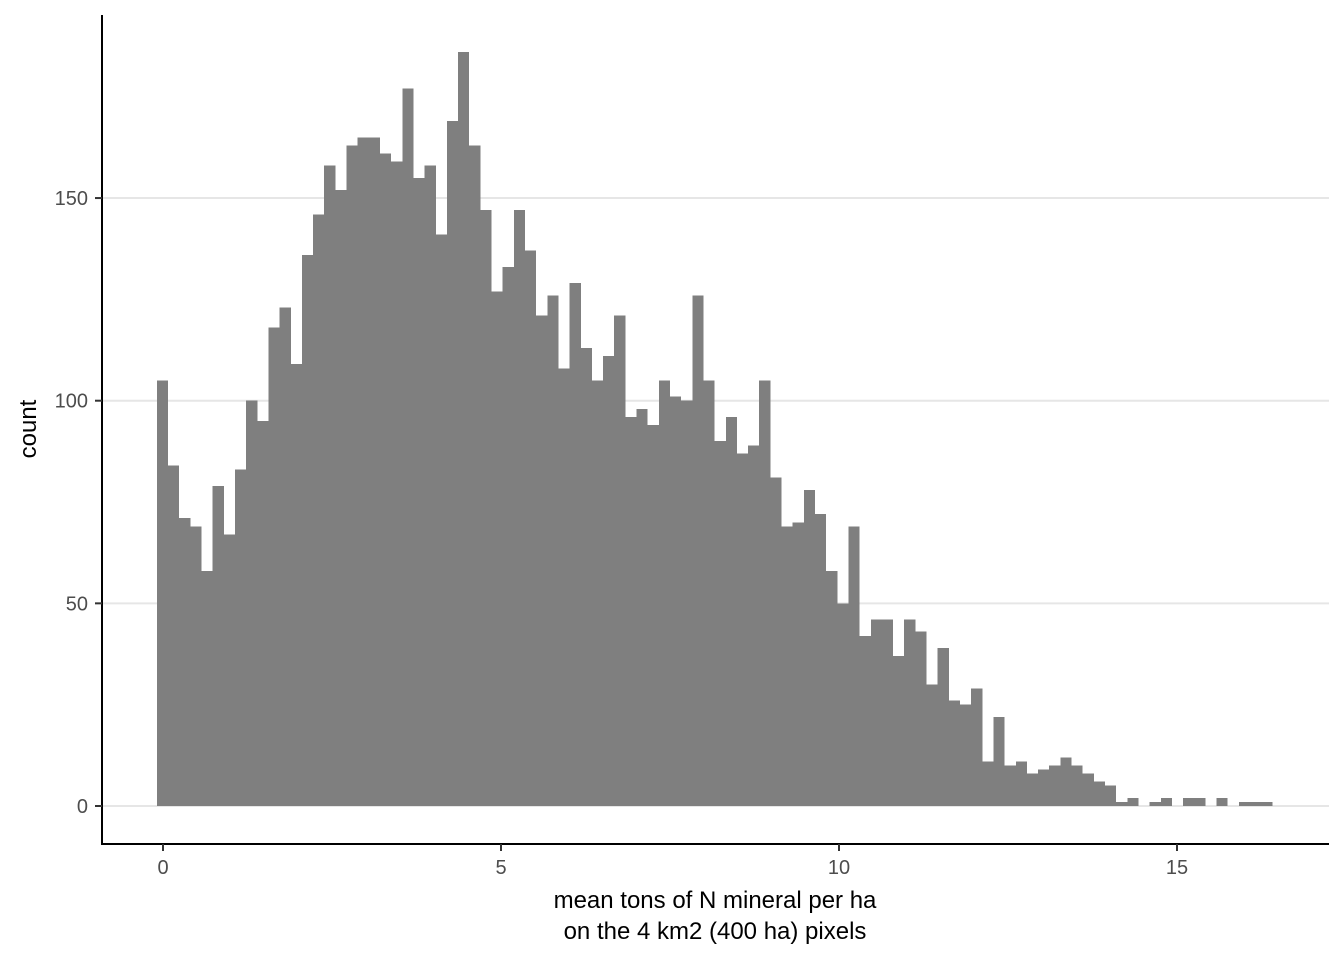 The width and height of the screenshot is (1344, 960). Describe the element at coordinates (71, 402) in the screenshot. I see `y-tick-label: 100` at that location.